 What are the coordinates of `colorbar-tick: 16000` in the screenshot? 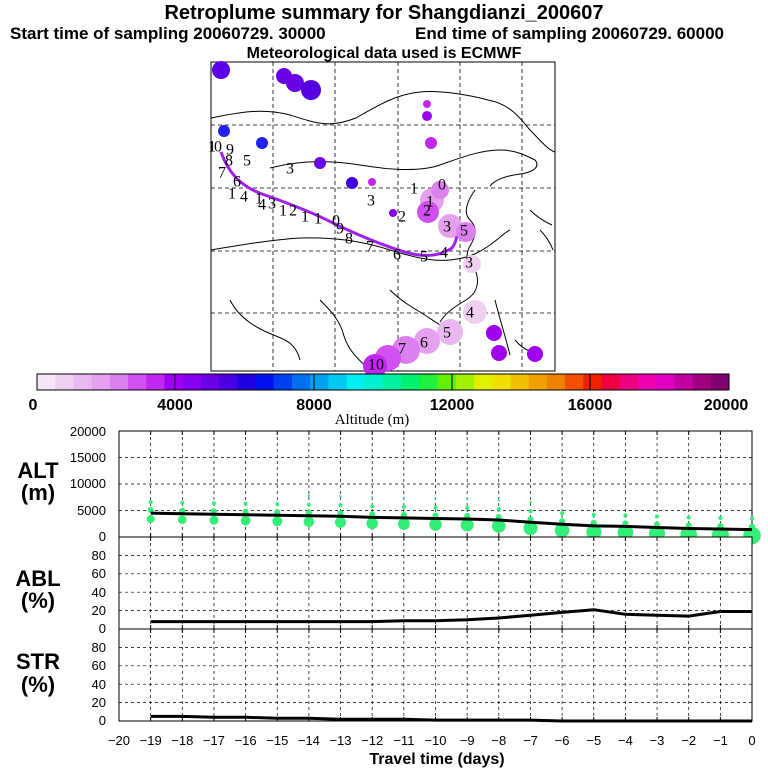 It's located at (590, 405).